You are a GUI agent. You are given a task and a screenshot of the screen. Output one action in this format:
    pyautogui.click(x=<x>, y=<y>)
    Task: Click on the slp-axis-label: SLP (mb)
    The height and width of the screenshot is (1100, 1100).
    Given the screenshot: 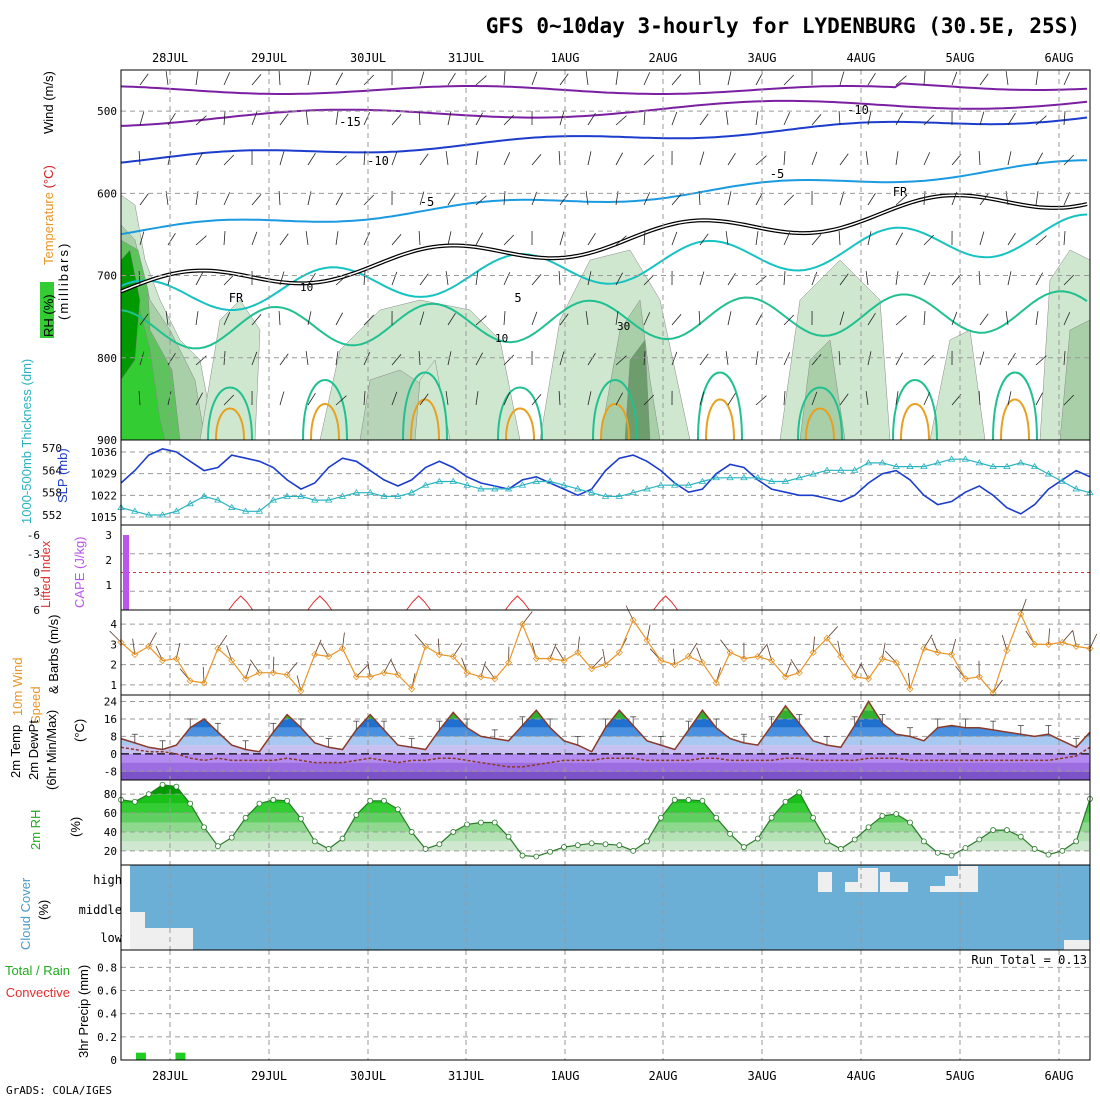 What is the action you would take?
    pyautogui.click(x=62, y=475)
    